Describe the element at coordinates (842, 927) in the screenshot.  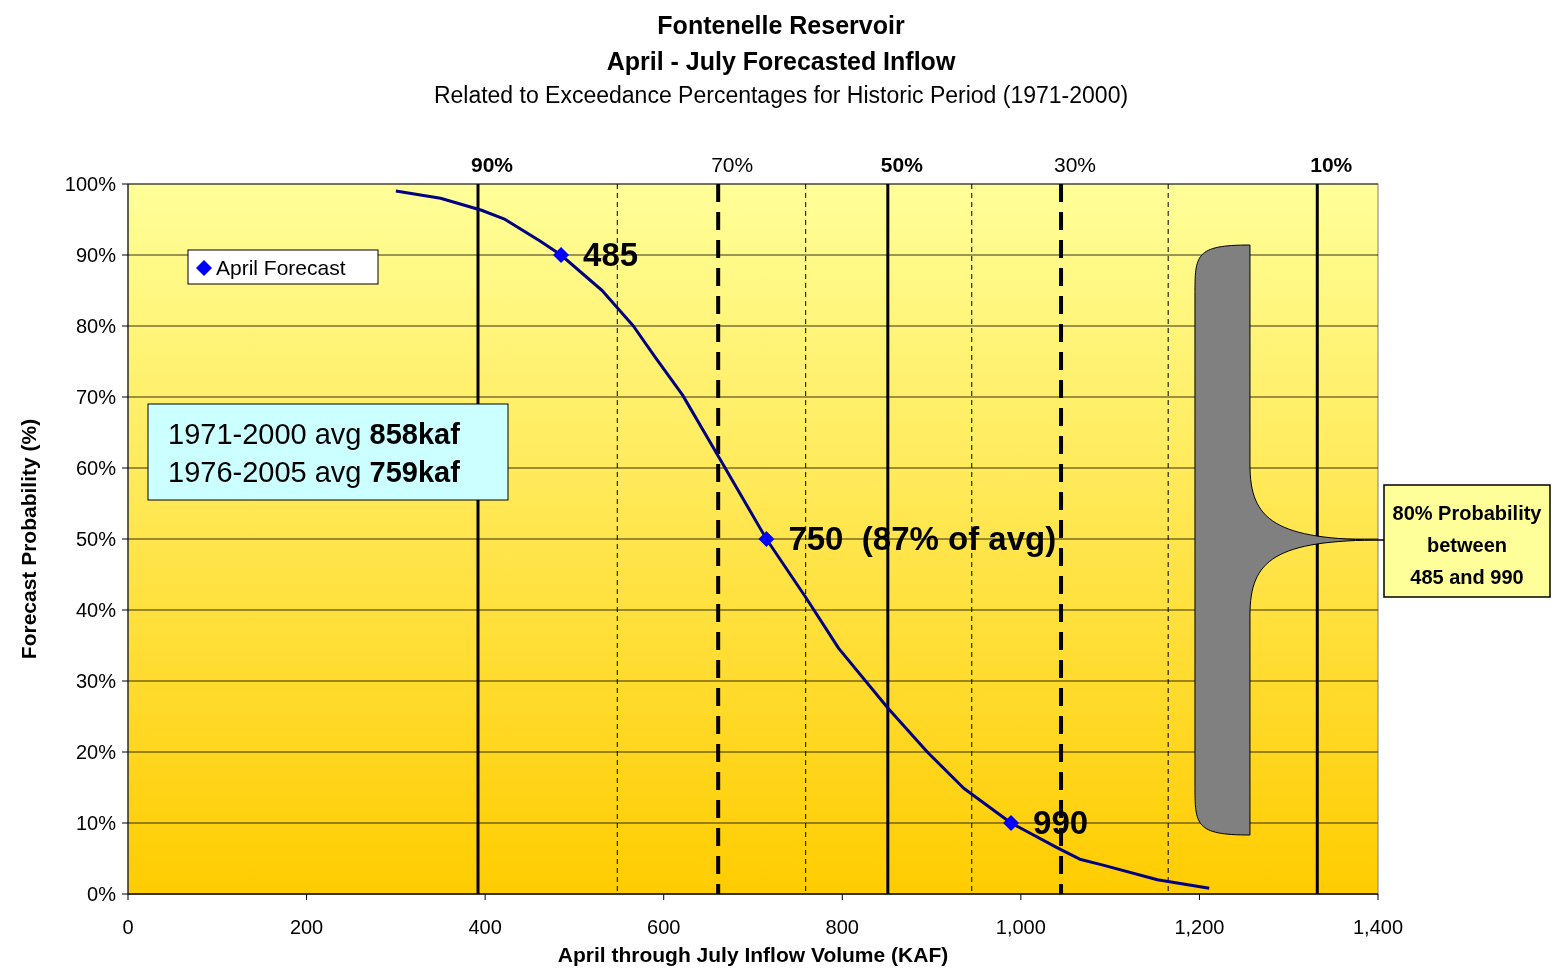
I see `x-tick-label: 800` at that location.